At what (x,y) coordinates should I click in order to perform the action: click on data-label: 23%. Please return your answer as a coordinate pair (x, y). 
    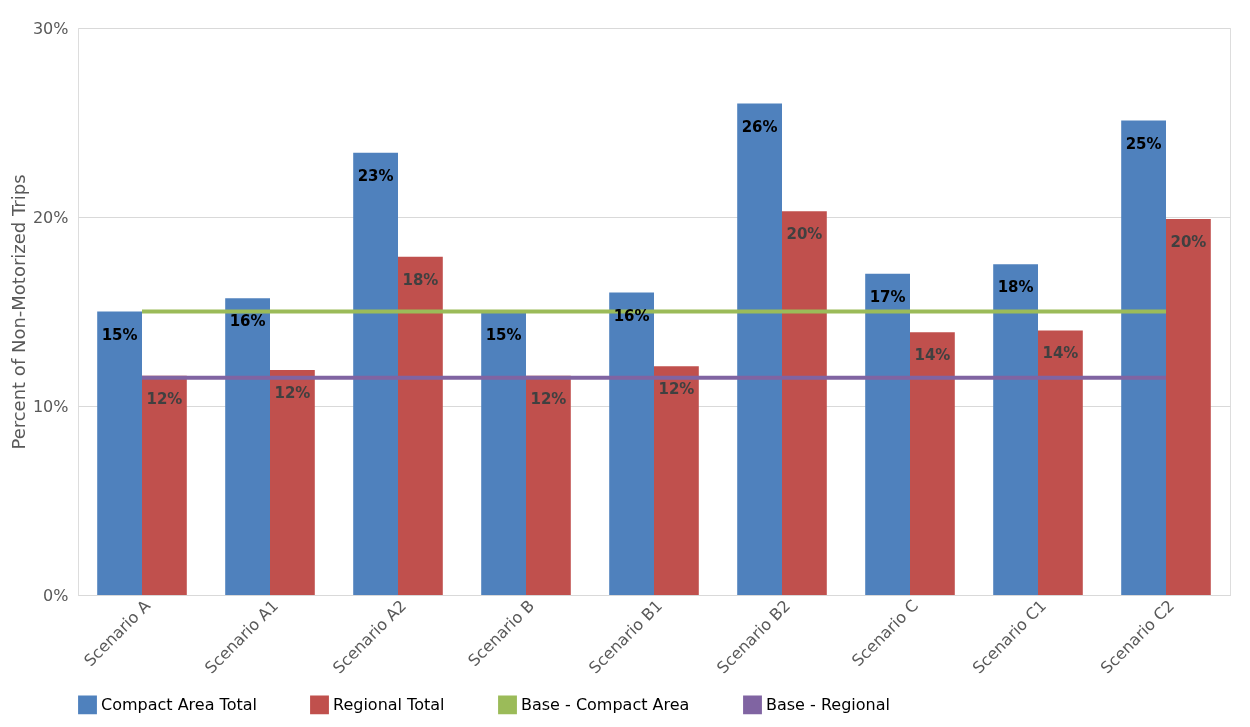
    Looking at the image, I should click on (375, 175).